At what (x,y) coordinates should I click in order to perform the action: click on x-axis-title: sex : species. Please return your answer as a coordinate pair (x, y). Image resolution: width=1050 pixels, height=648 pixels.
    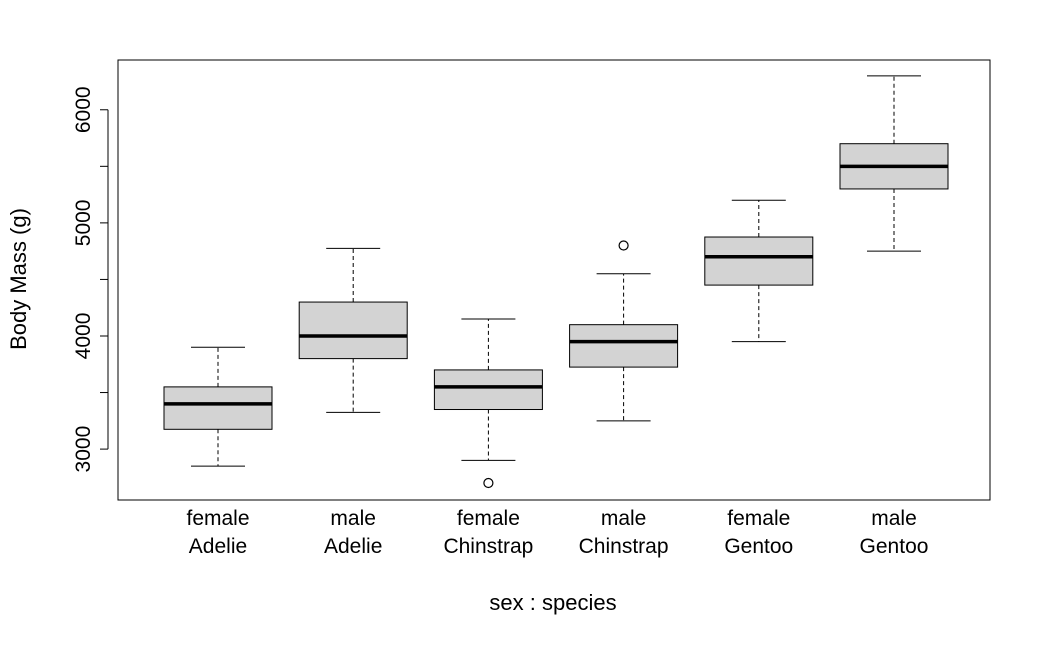
    Looking at the image, I should click on (552, 602).